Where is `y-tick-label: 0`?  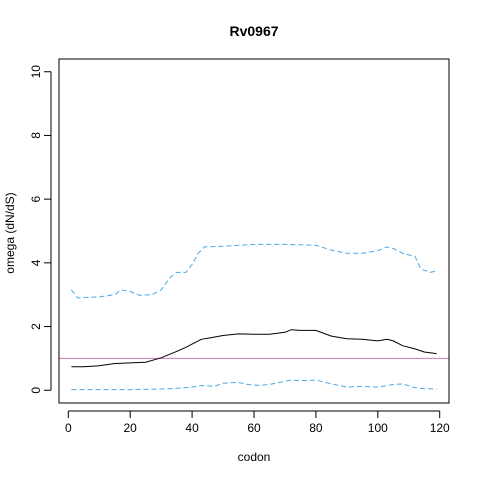
y-tick-label: 0 is located at coordinates (36, 390).